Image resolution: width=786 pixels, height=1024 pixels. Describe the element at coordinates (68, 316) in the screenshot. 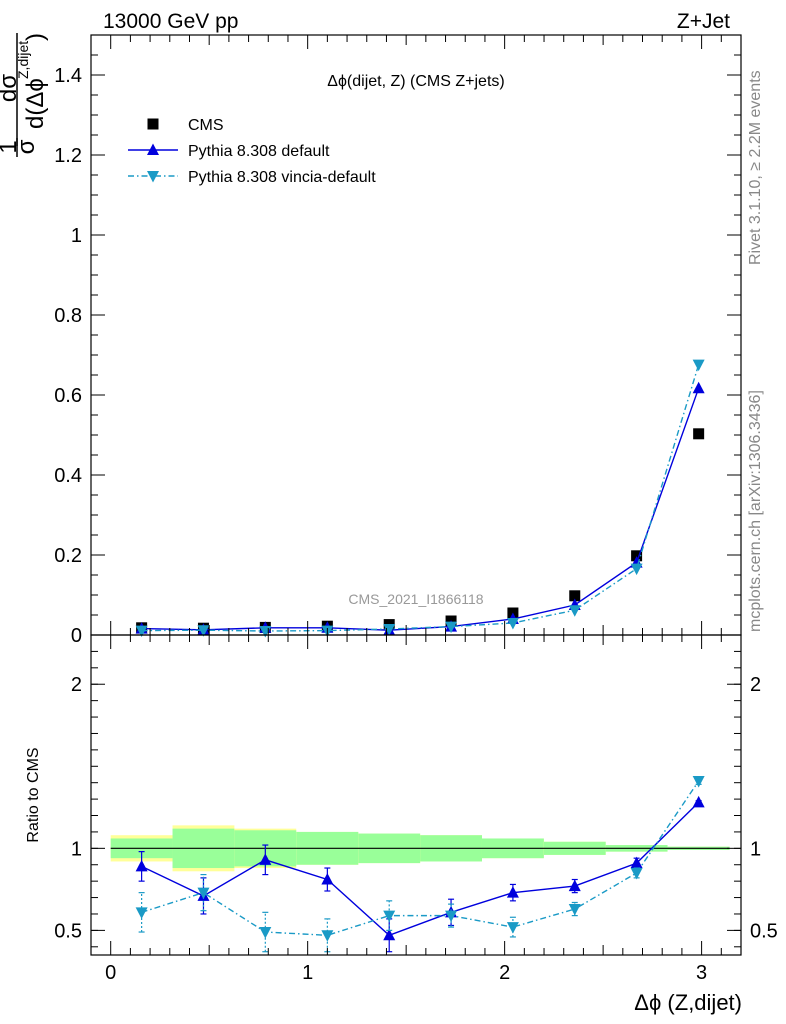

I see `main-y-tick-label: 0.8` at that location.